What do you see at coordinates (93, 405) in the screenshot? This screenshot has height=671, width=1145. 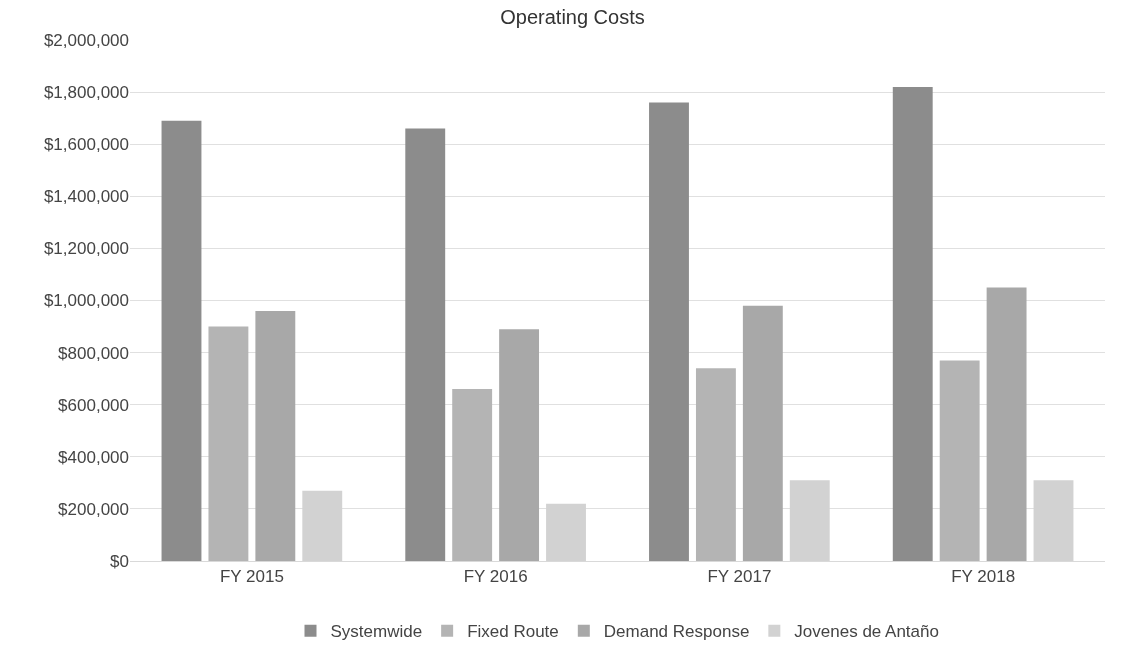 I see `y-tick-label: $600,000` at bounding box center [93, 405].